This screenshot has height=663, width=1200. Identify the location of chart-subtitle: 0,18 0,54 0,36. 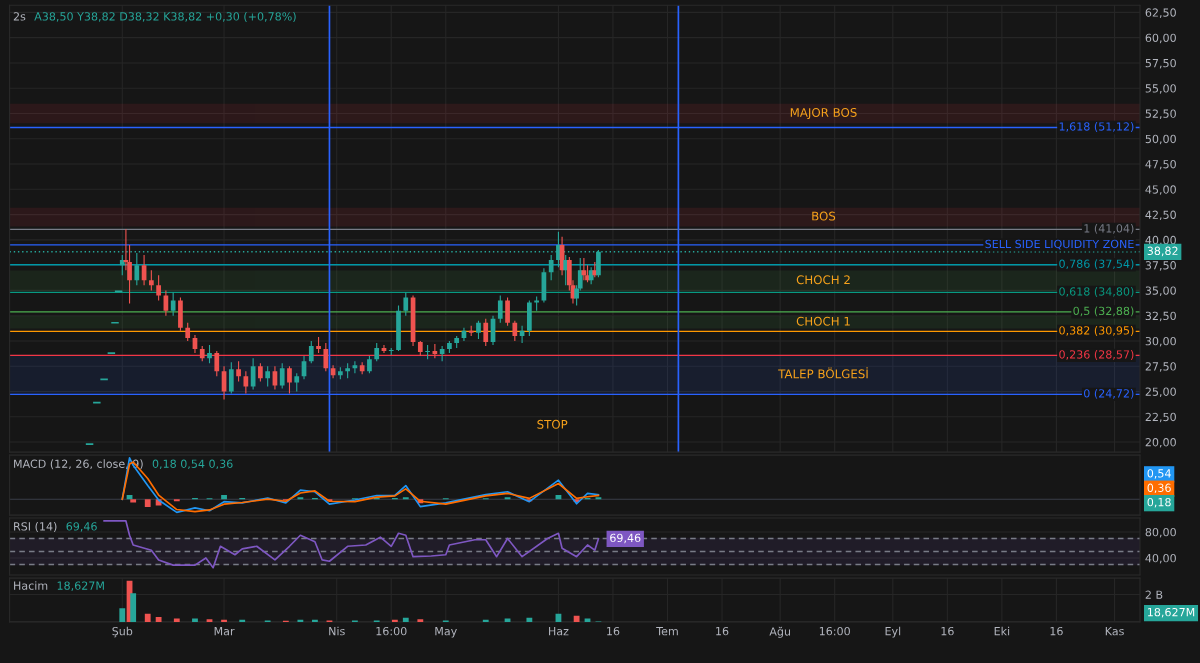
(192, 464).